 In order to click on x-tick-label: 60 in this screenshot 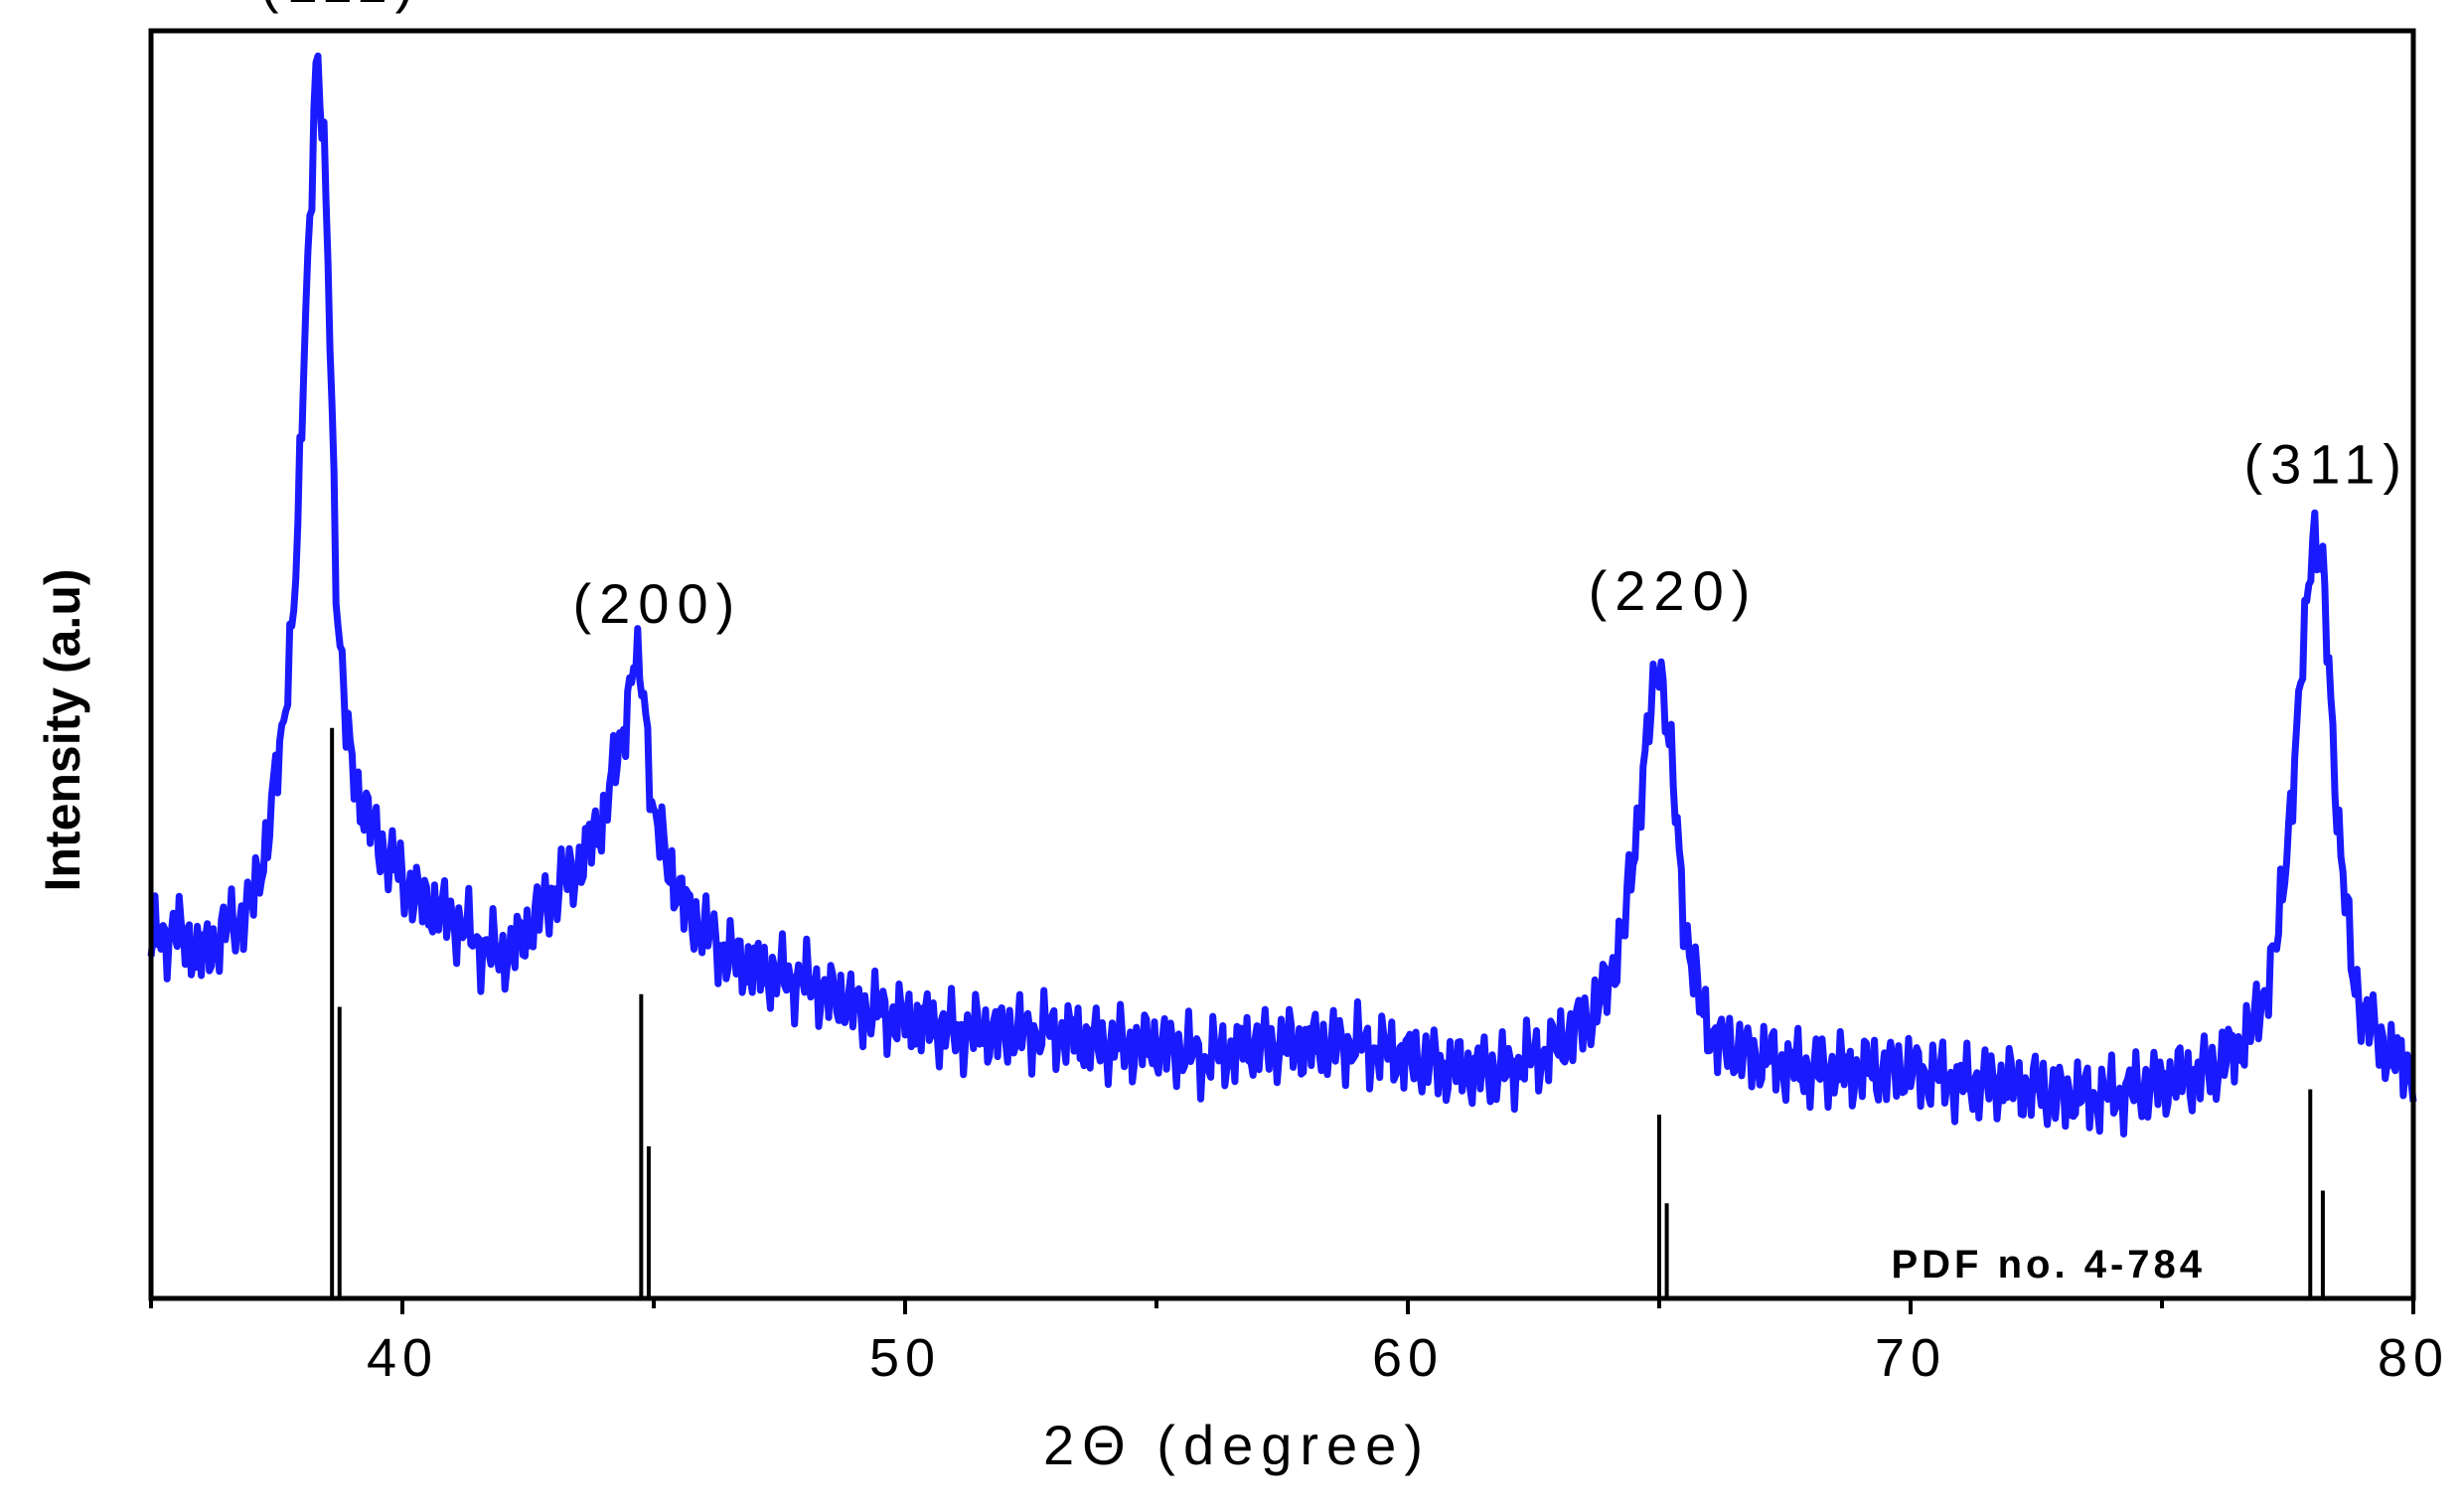, I will do `click(1408, 1358)`.